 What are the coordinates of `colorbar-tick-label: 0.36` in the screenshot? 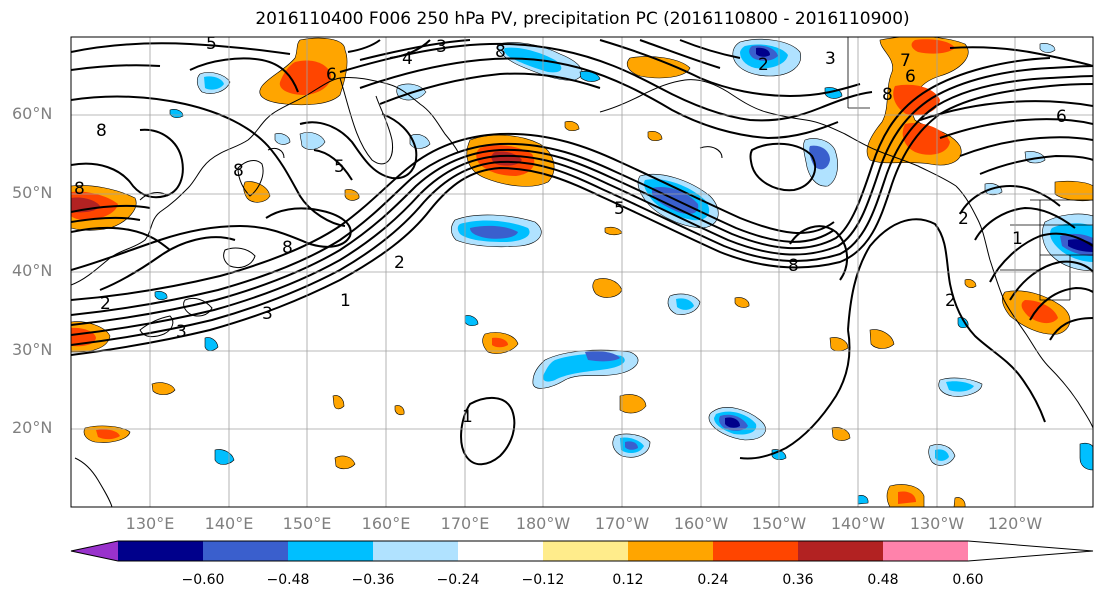 It's located at (798, 580).